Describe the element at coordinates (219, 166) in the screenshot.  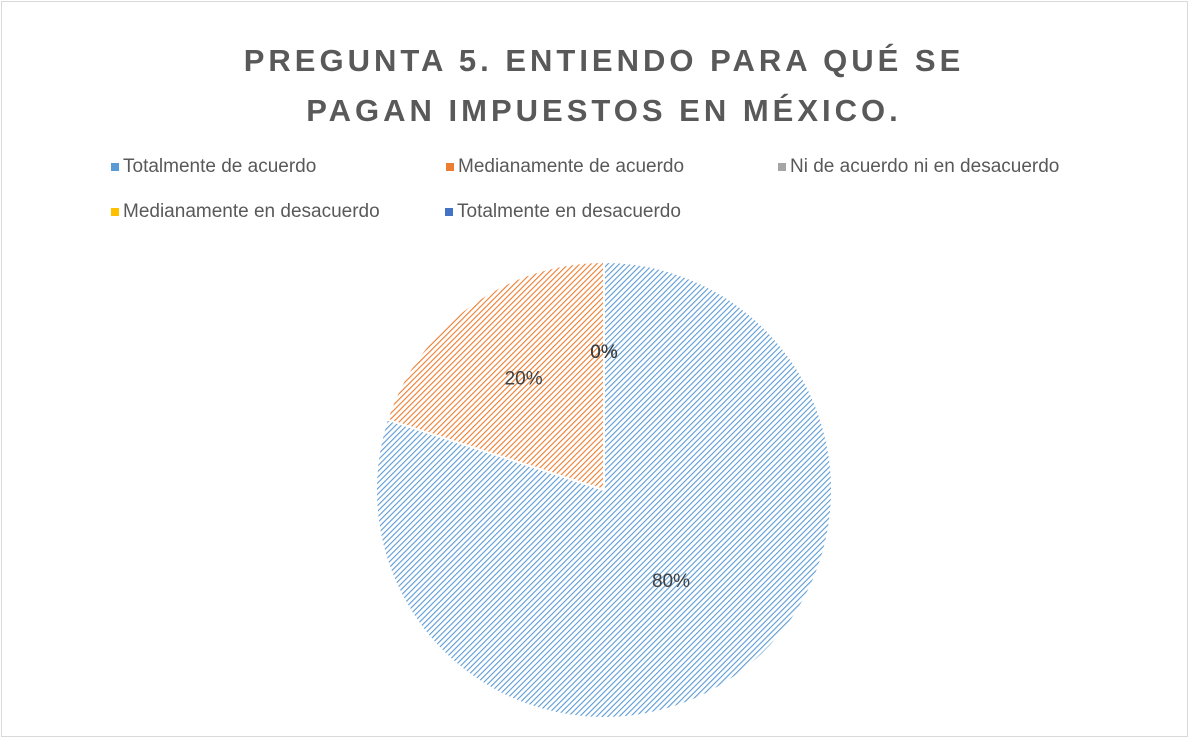
I see `legend-label: Totalmente de acuerdo` at that location.